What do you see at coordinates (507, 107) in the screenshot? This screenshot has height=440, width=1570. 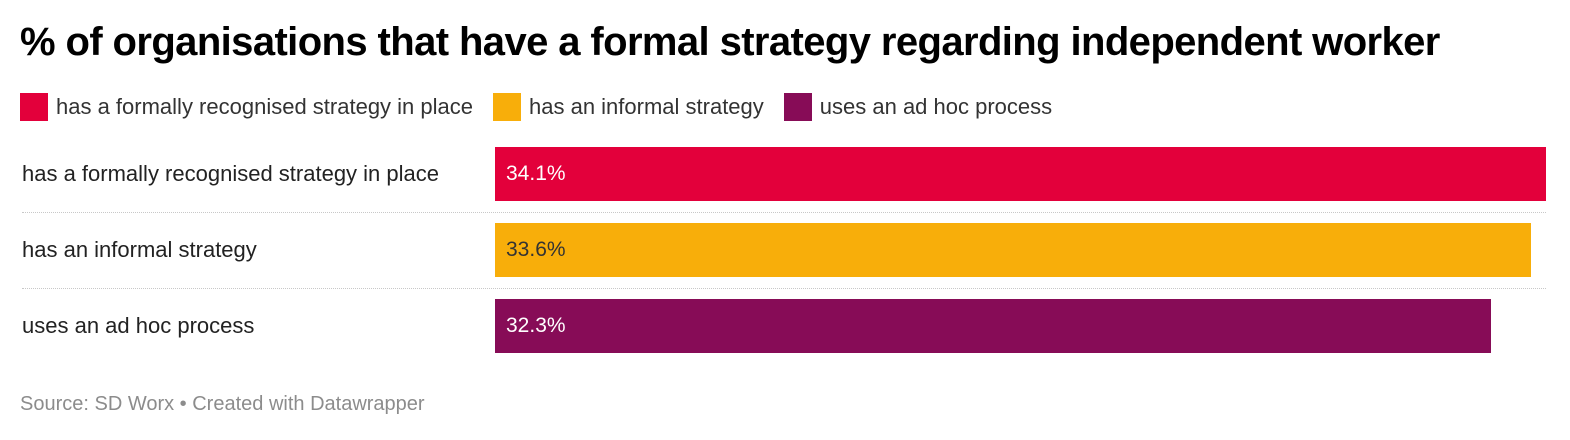 I see `legend-swatch-informal` at bounding box center [507, 107].